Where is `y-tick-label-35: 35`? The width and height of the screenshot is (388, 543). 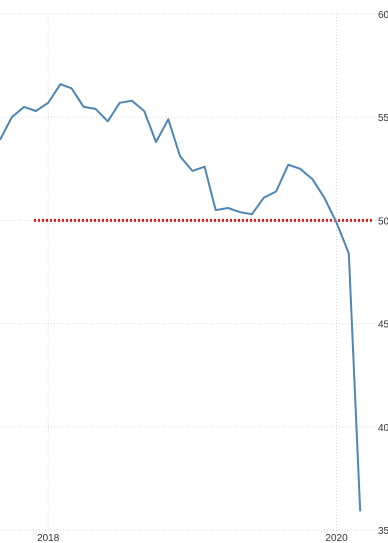 y-tick-label-35: 35 is located at coordinates (383, 531).